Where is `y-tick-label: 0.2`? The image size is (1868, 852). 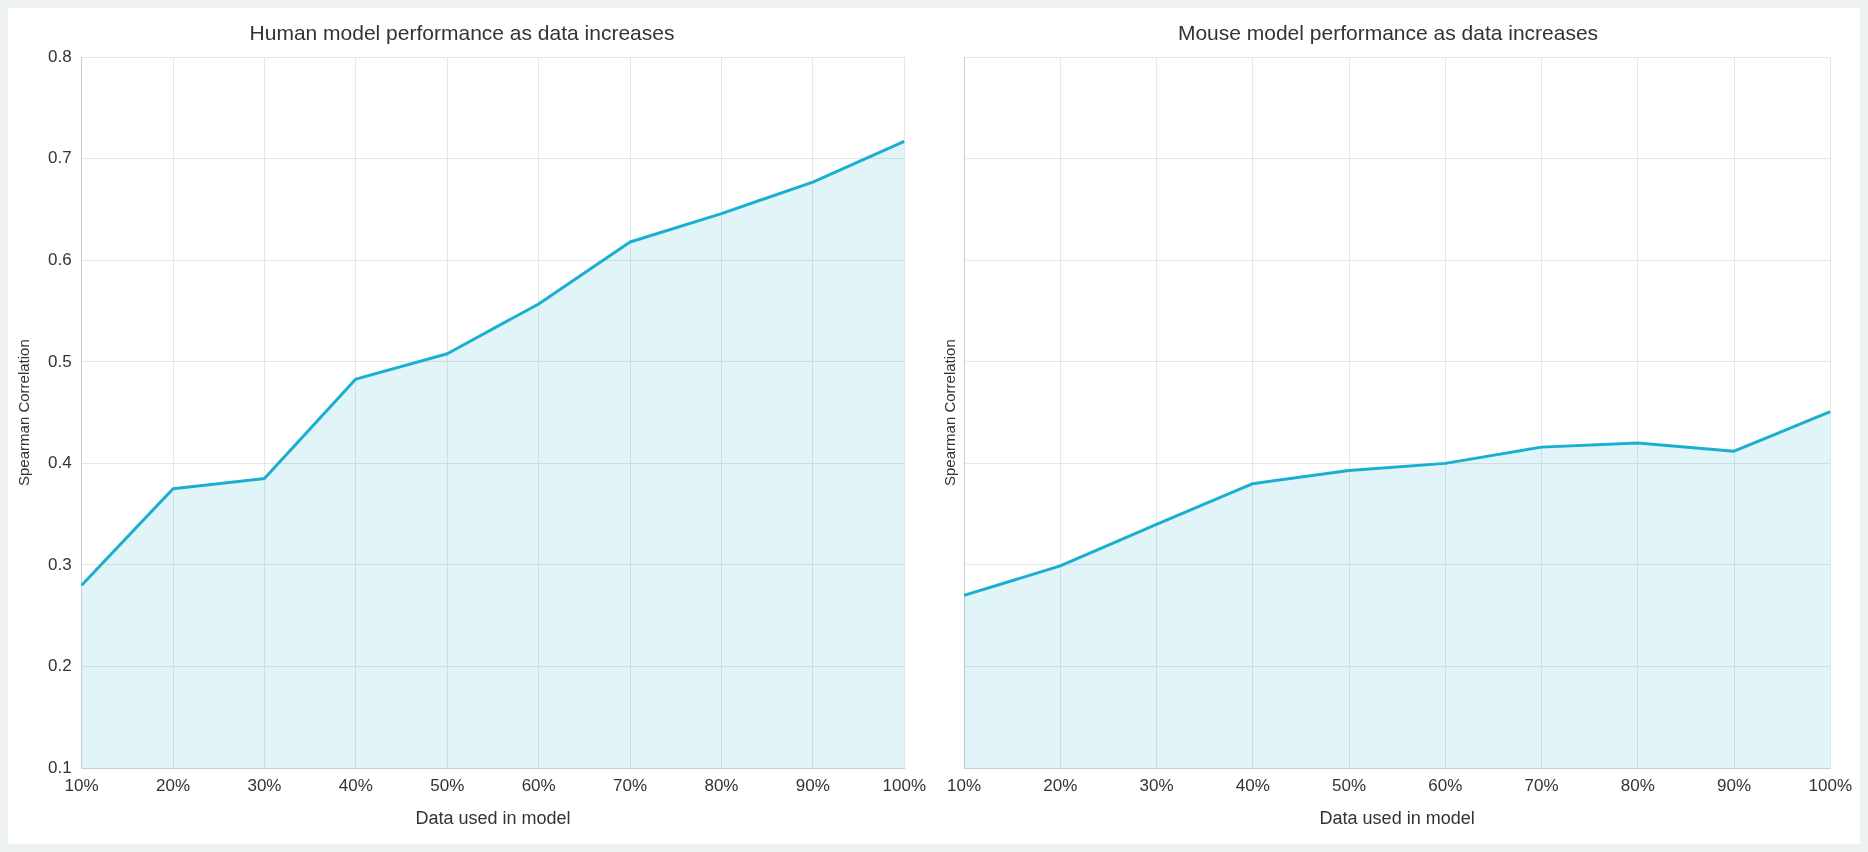
y-tick-label: 0.2 is located at coordinates (59, 666).